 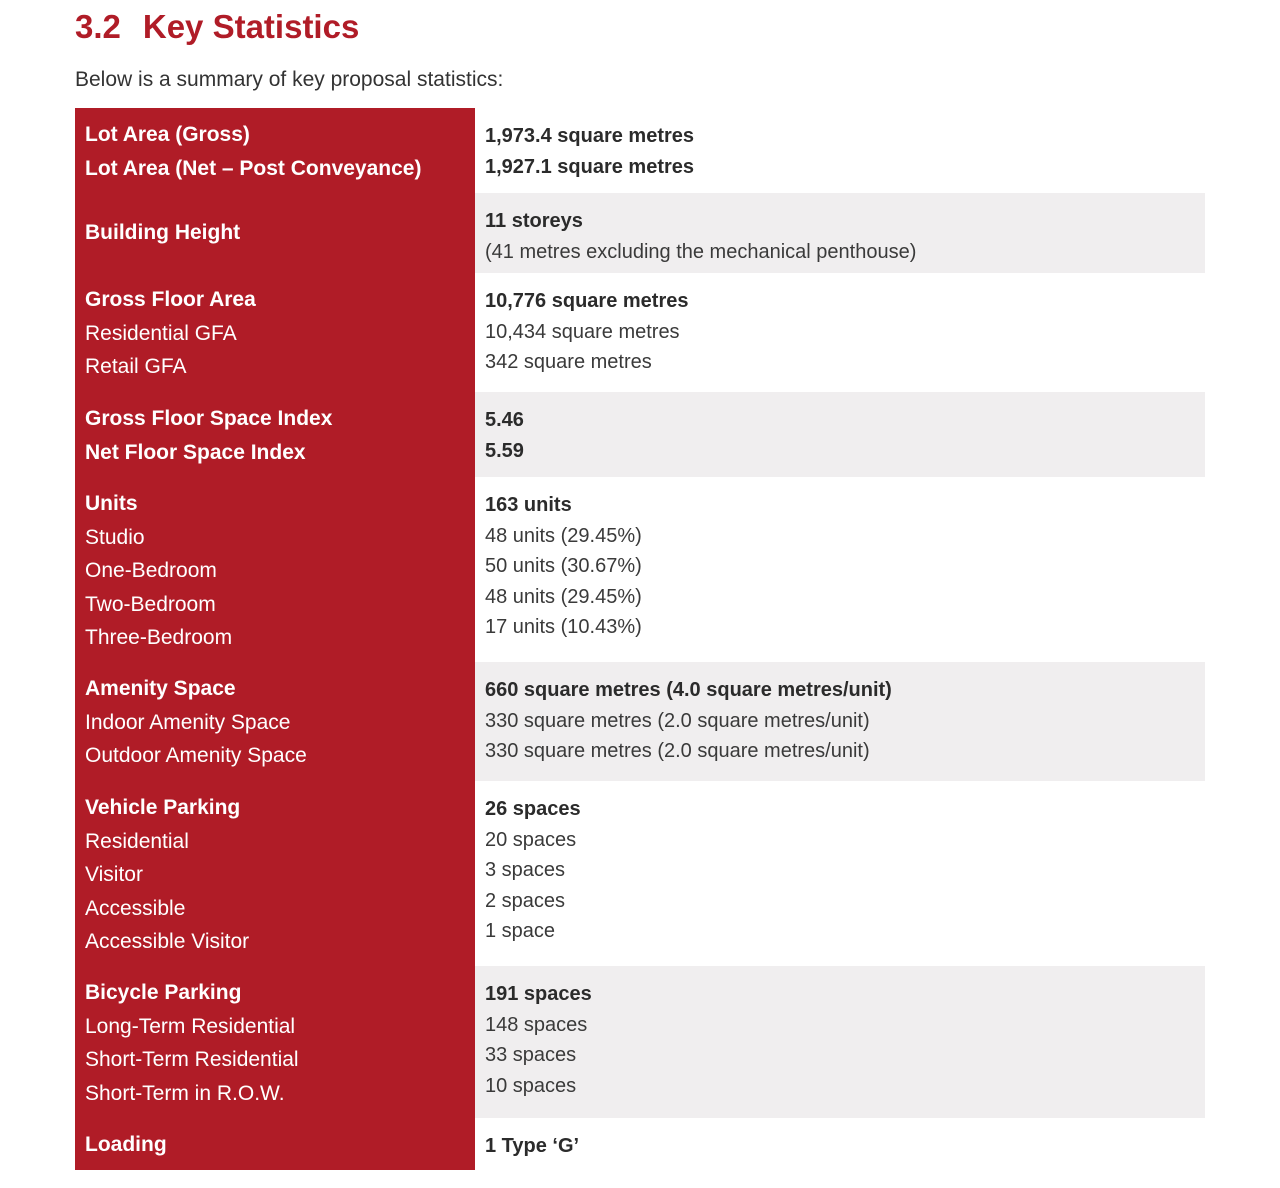 I want to click on row-value-cell: 1 Type ‘G’, so click(x=840, y=1144).